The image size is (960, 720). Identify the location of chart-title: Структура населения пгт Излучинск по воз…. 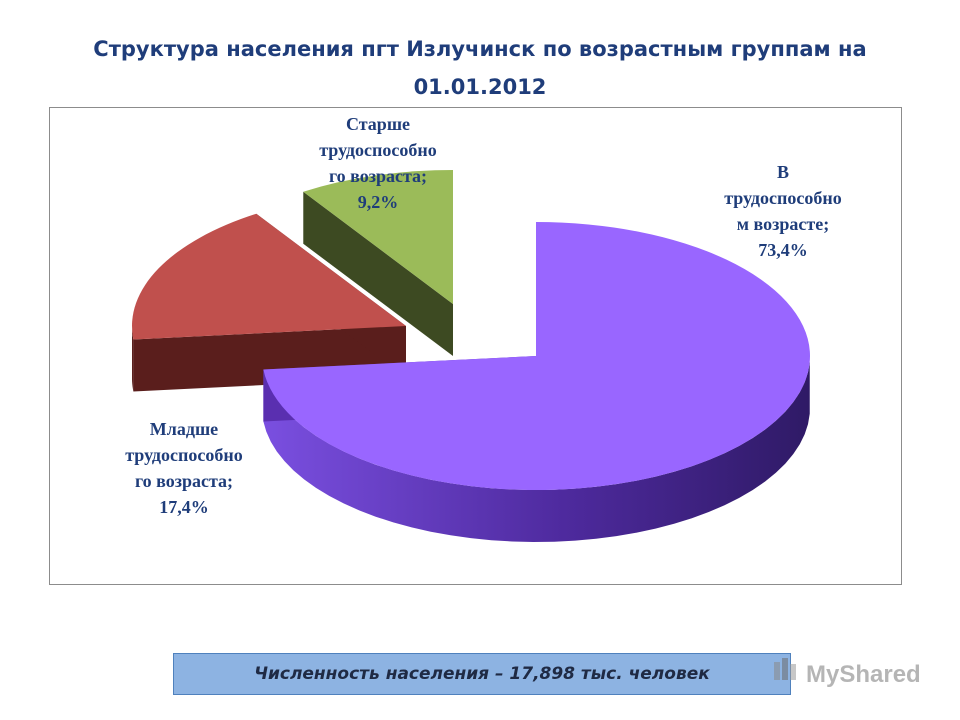
(480, 68).